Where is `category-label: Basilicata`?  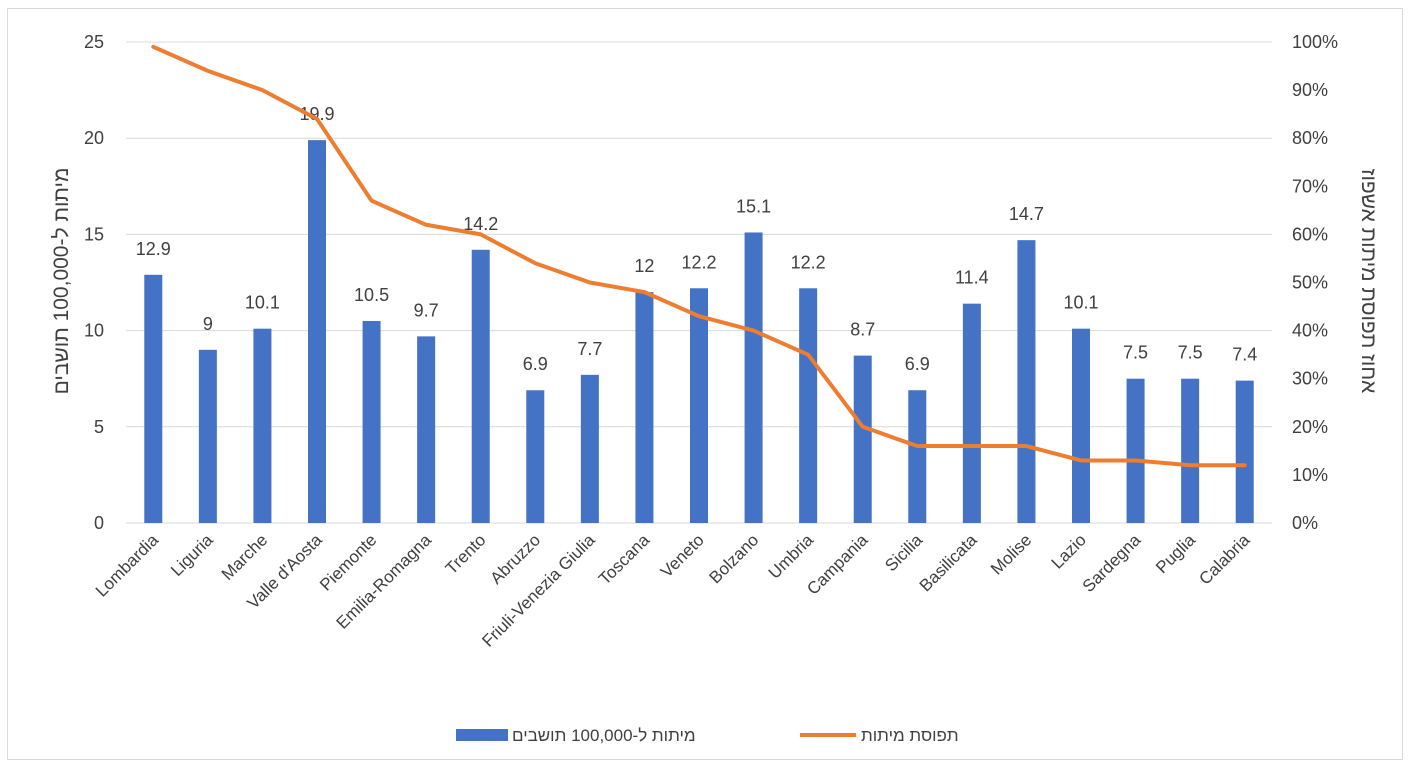
category-label: Basilicata is located at coordinates (948, 562).